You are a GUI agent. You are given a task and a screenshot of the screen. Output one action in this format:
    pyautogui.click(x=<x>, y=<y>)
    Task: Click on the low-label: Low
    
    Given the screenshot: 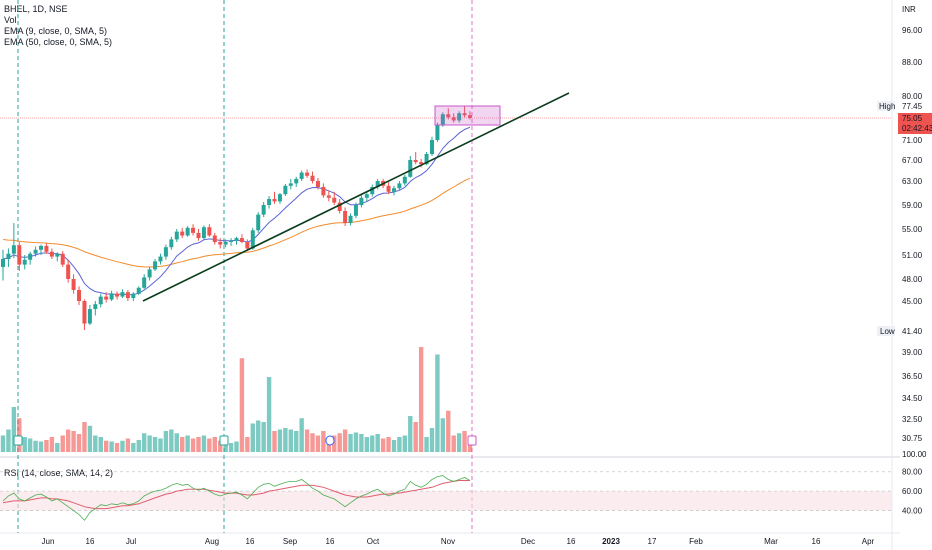 What is the action you would take?
    pyautogui.click(x=887, y=331)
    